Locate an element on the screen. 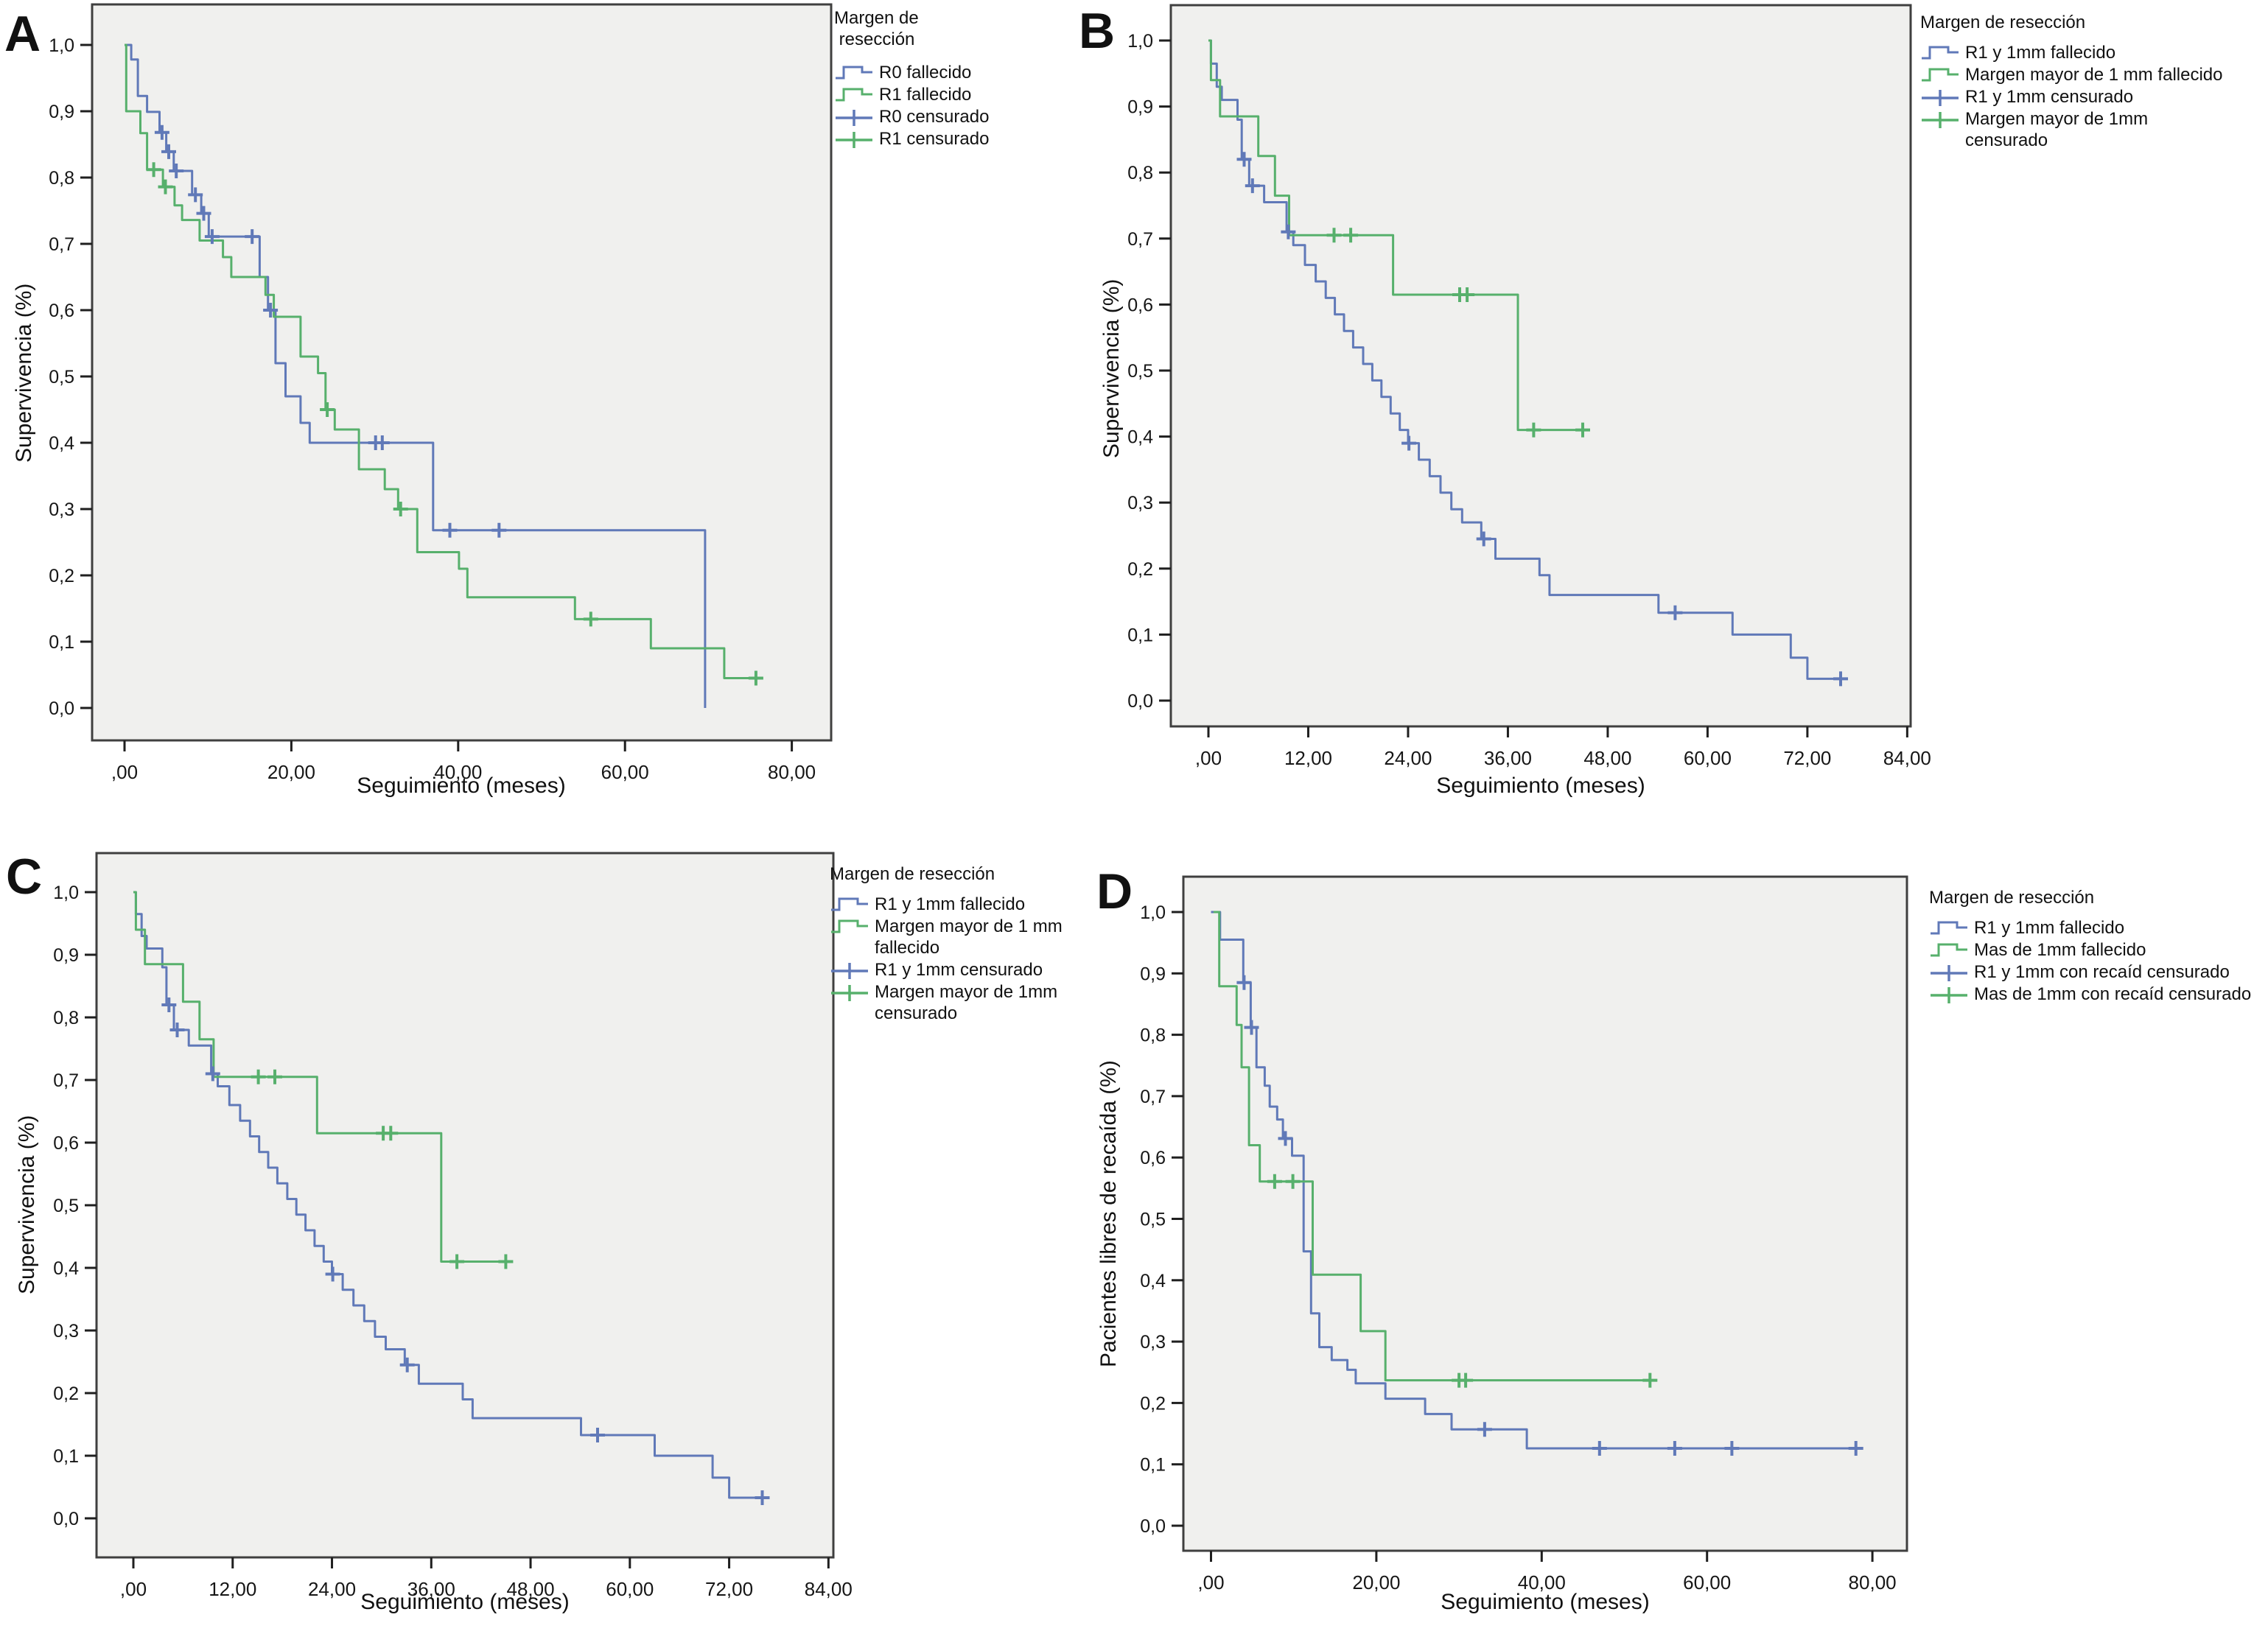  x-tick-label: 36,00 is located at coordinates (431, 1589).